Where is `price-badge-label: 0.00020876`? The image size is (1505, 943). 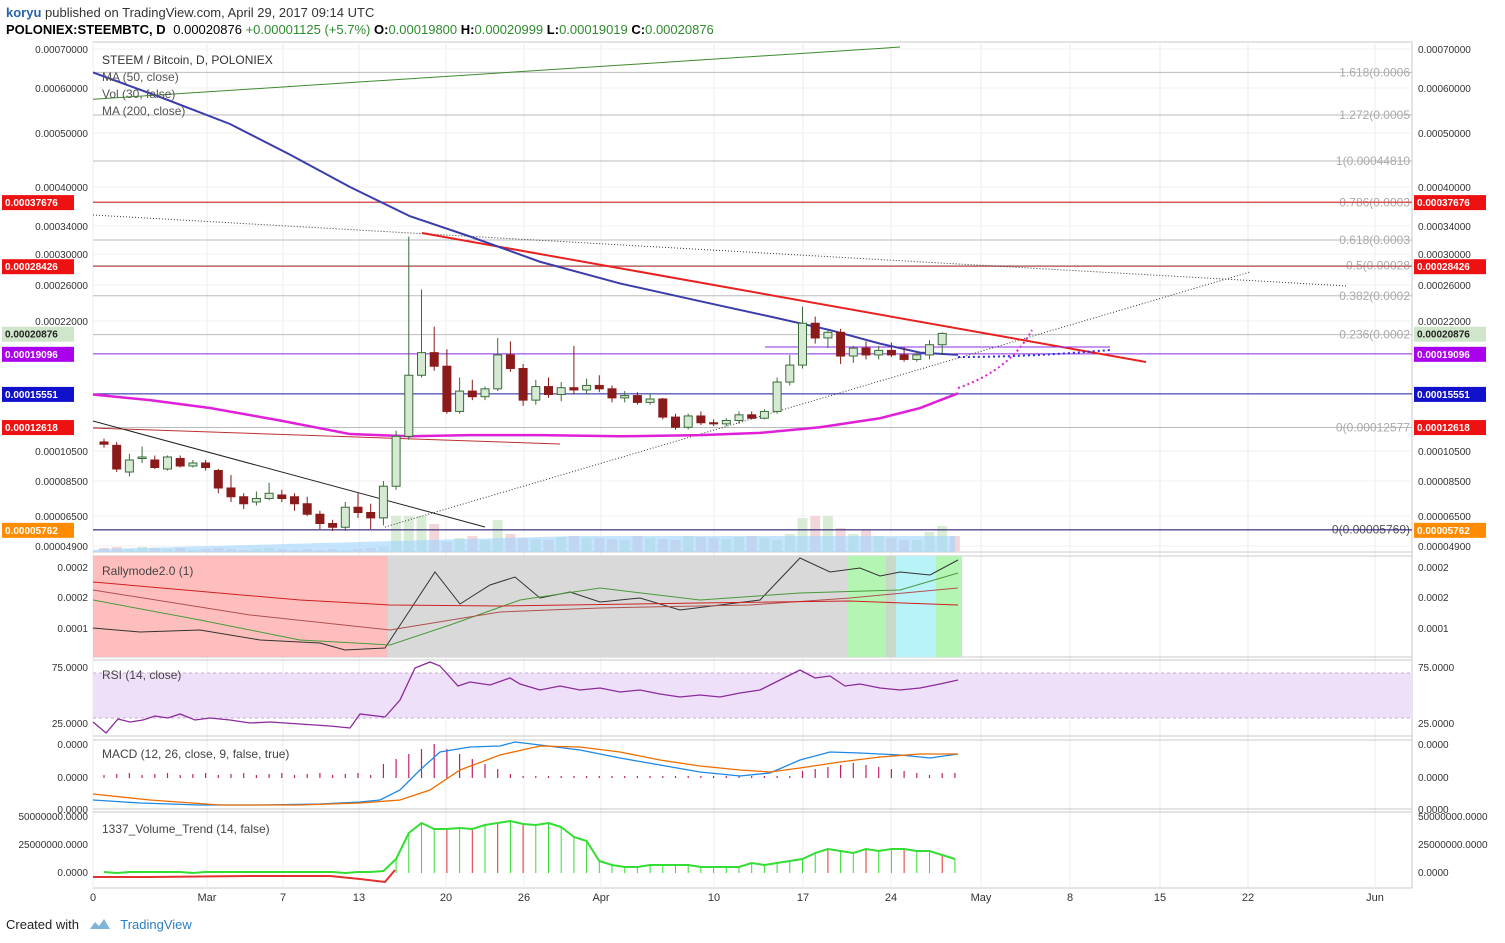
price-badge-label: 0.00020876 is located at coordinates (1443, 335).